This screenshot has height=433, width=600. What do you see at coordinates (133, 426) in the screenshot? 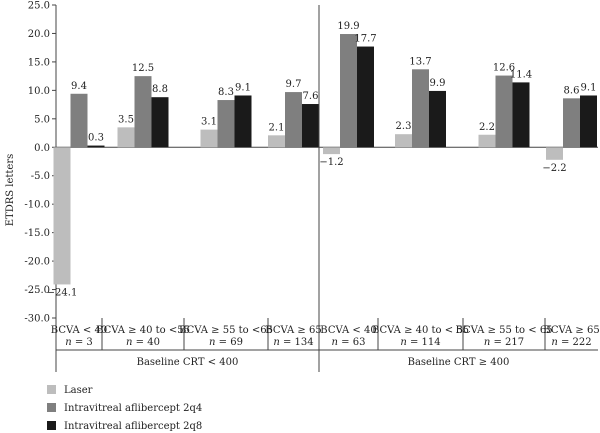
I see `legend-label: Intravitreal aflibercept 2q8` at bounding box center [133, 426].